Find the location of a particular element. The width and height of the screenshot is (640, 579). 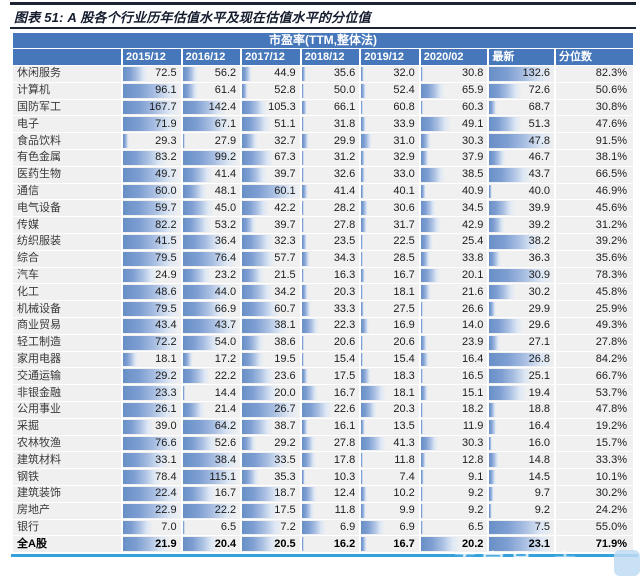

pe-value: 20.1 is located at coordinates (473, 274).